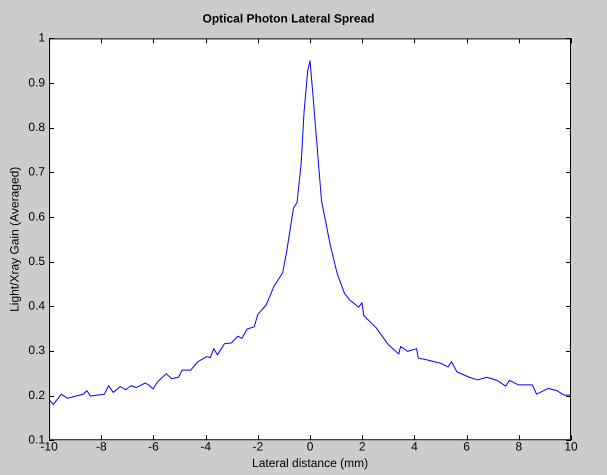  Describe the element at coordinates (571, 447) in the screenshot. I see `x-tick-label: 10` at that location.